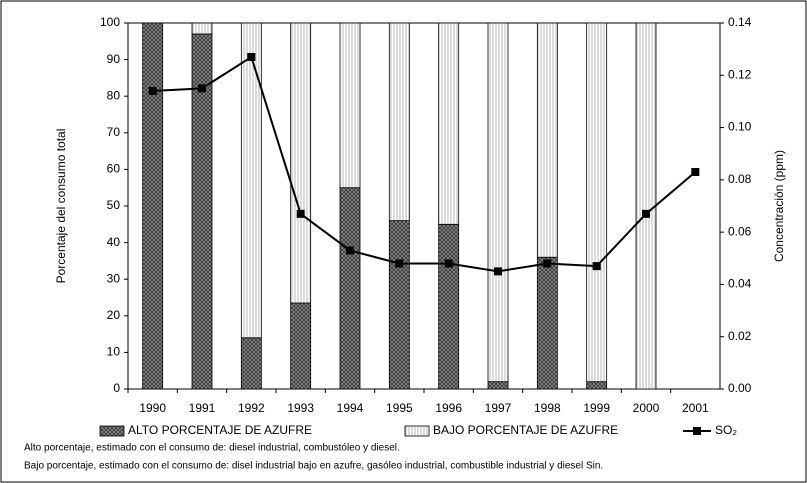  I want to click on y2-axis-label: Concentración (ppm), so click(779, 206).